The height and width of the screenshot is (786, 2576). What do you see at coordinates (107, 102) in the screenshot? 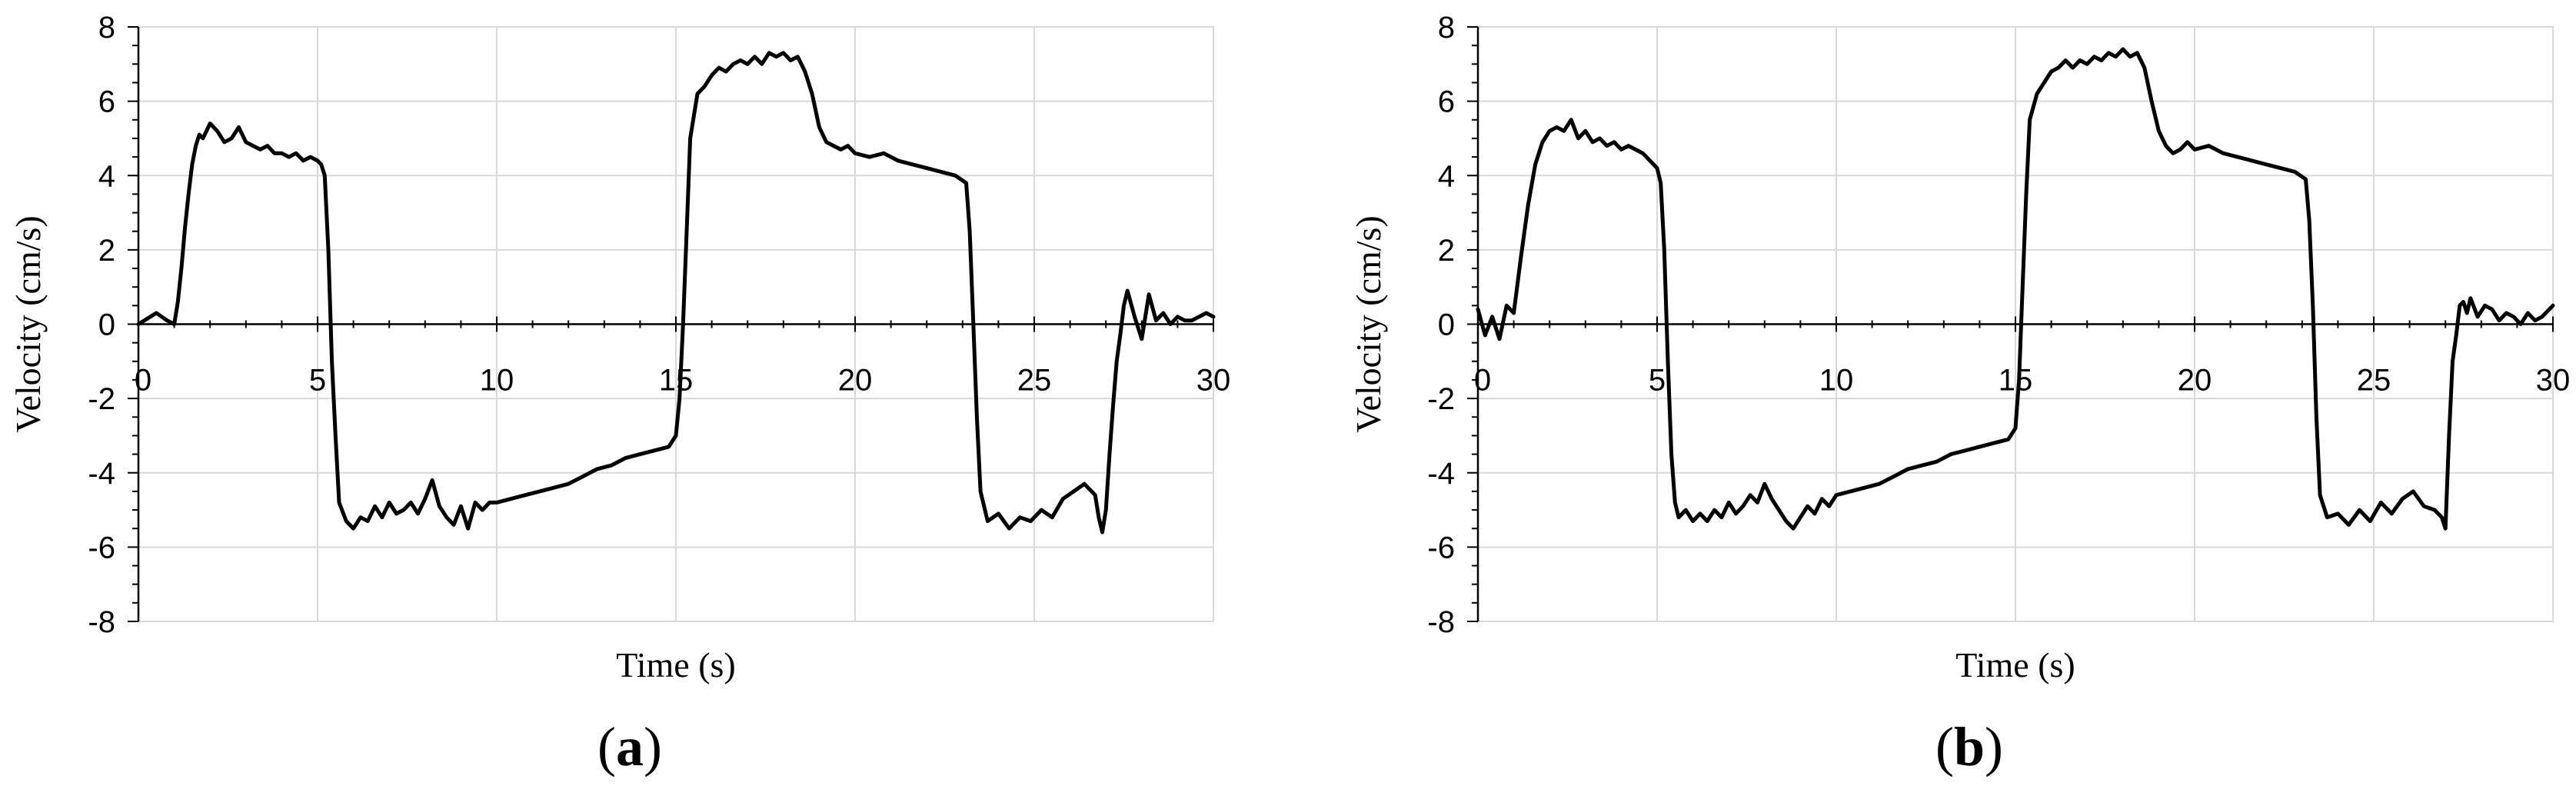
I see `chart-a-ytick-label: 6` at bounding box center [107, 102].